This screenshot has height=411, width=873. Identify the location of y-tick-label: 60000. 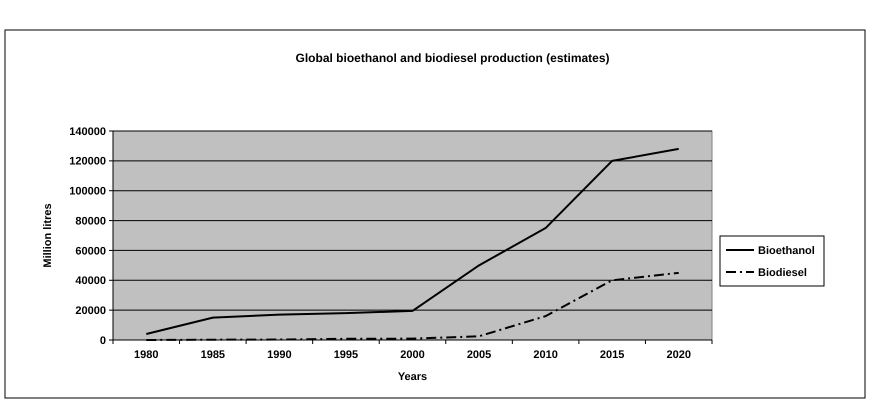
(90, 251).